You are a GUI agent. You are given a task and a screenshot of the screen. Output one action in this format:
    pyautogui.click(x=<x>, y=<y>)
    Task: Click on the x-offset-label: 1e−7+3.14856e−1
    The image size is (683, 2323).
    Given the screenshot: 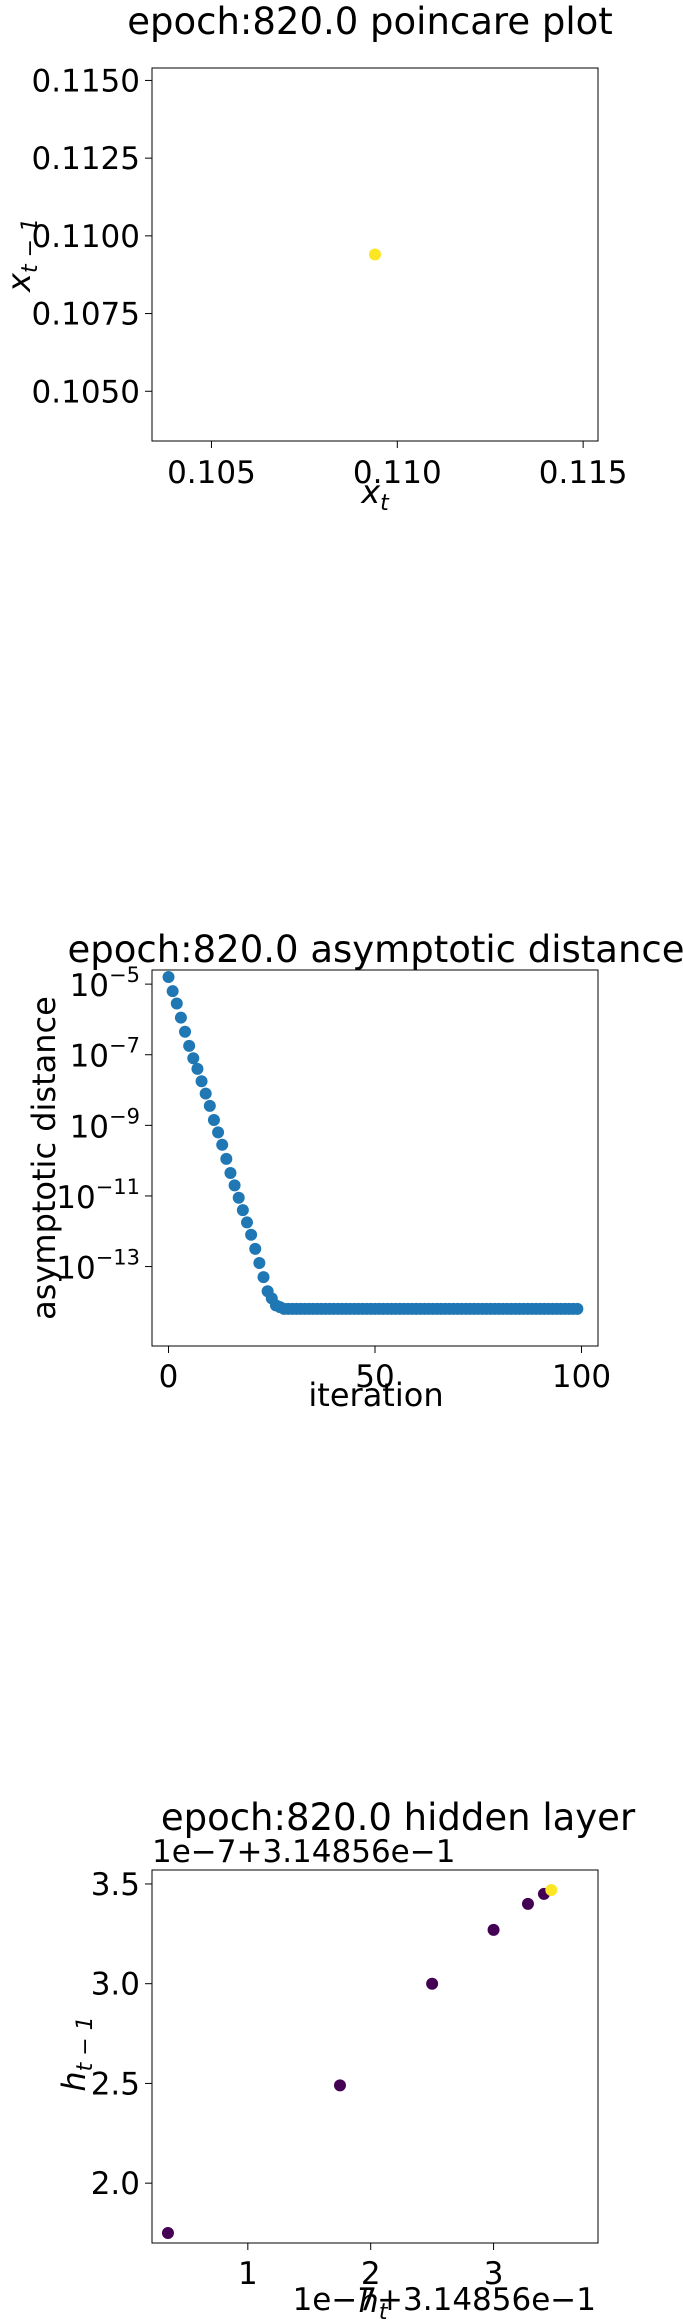 What is the action you would take?
    pyautogui.click(x=444, y=2300)
    